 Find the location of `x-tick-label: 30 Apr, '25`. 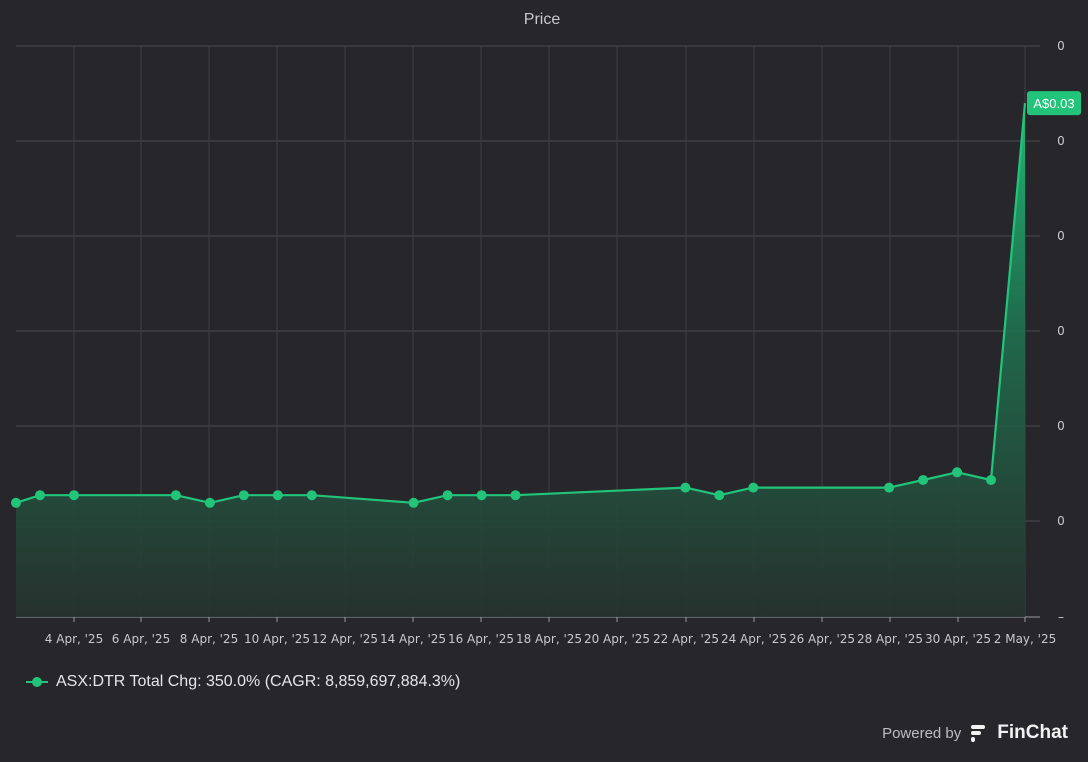

x-tick-label: 30 Apr, '25 is located at coordinates (958, 639).